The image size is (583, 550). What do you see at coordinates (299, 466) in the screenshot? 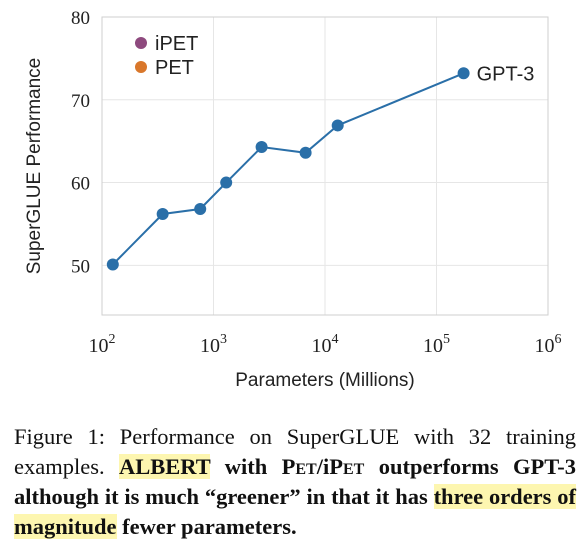
I see `caption-pet: Pet` at bounding box center [299, 466].